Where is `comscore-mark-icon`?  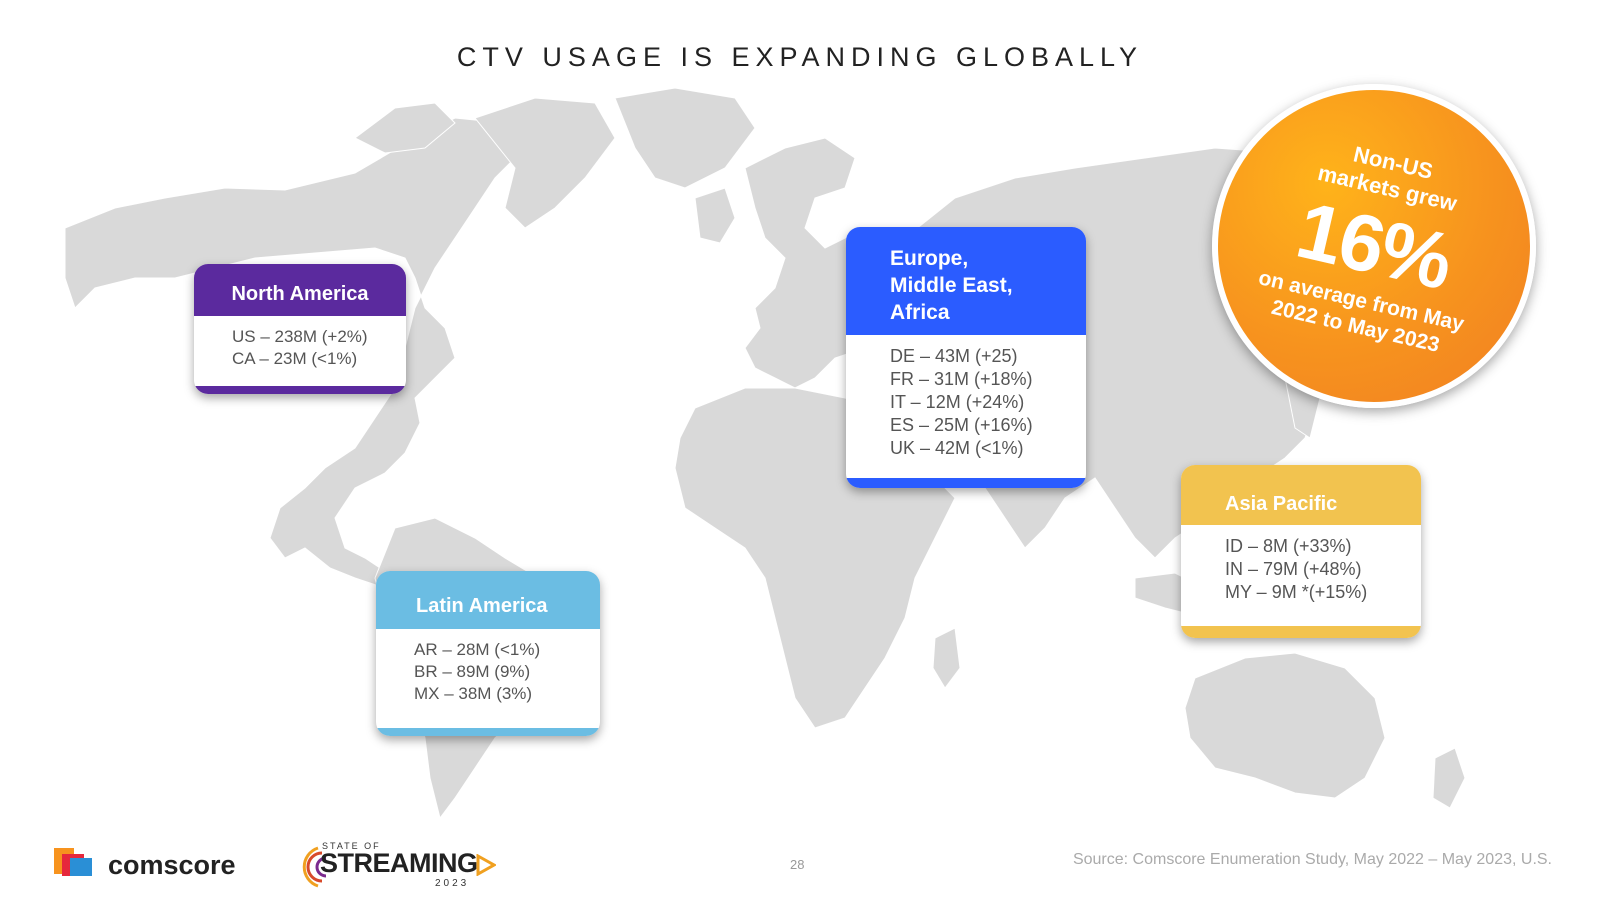
comscore-mark-icon is located at coordinates (73, 862).